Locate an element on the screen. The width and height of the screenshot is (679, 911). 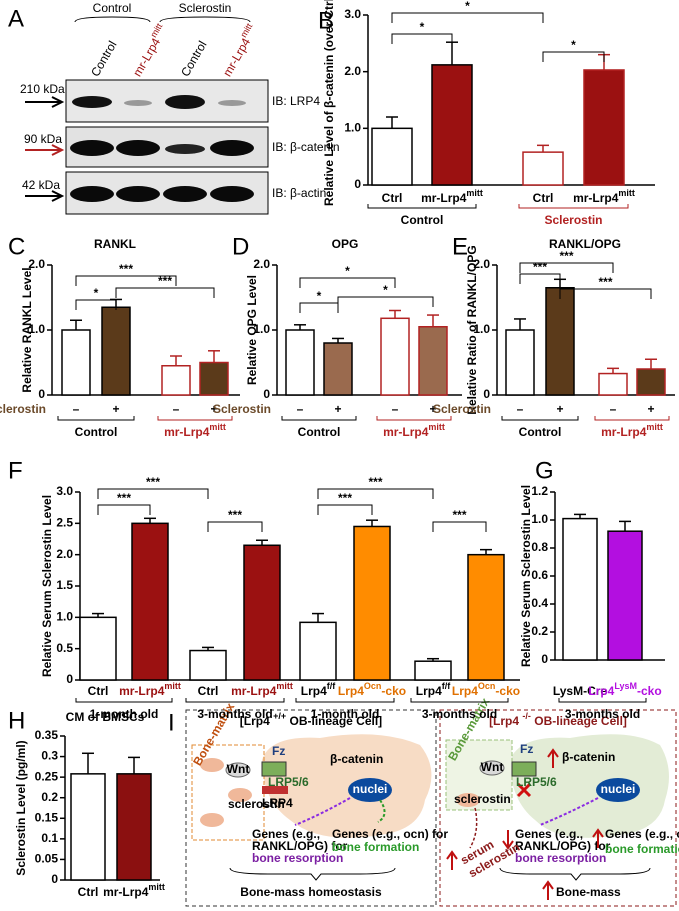
x-tick-label-part: f/f is located at coordinates (446, 686).